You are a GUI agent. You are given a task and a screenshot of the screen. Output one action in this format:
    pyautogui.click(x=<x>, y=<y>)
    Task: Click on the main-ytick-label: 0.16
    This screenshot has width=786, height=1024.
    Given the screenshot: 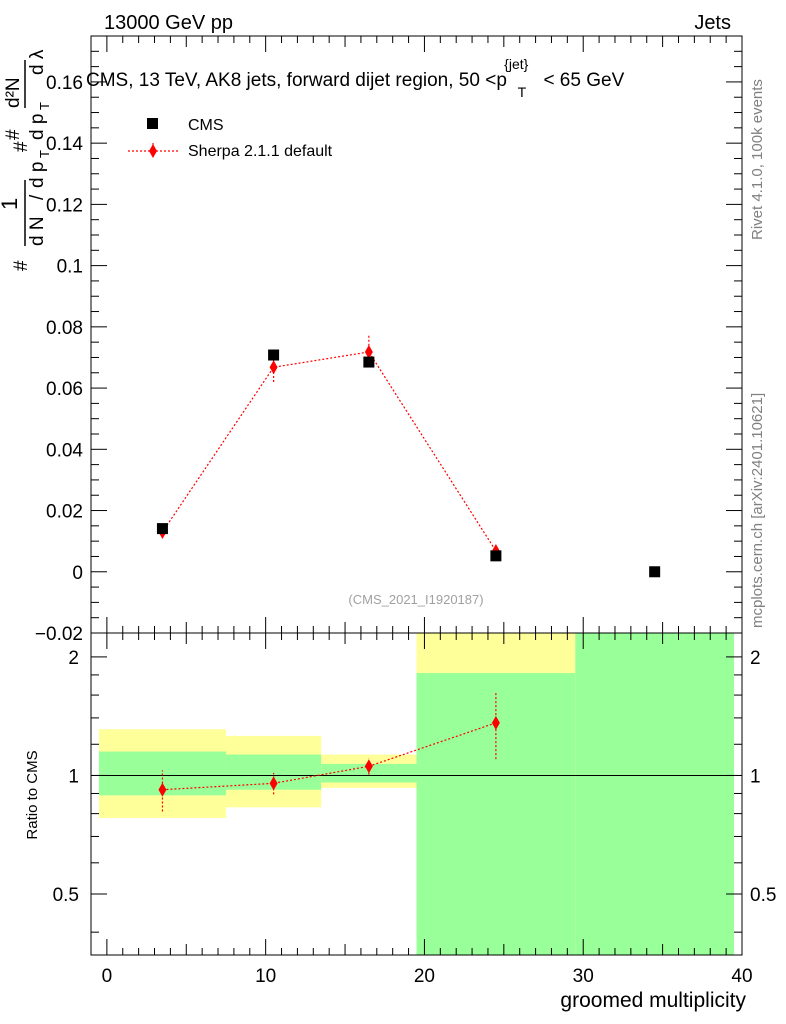 What is the action you would take?
    pyautogui.click(x=64, y=83)
    